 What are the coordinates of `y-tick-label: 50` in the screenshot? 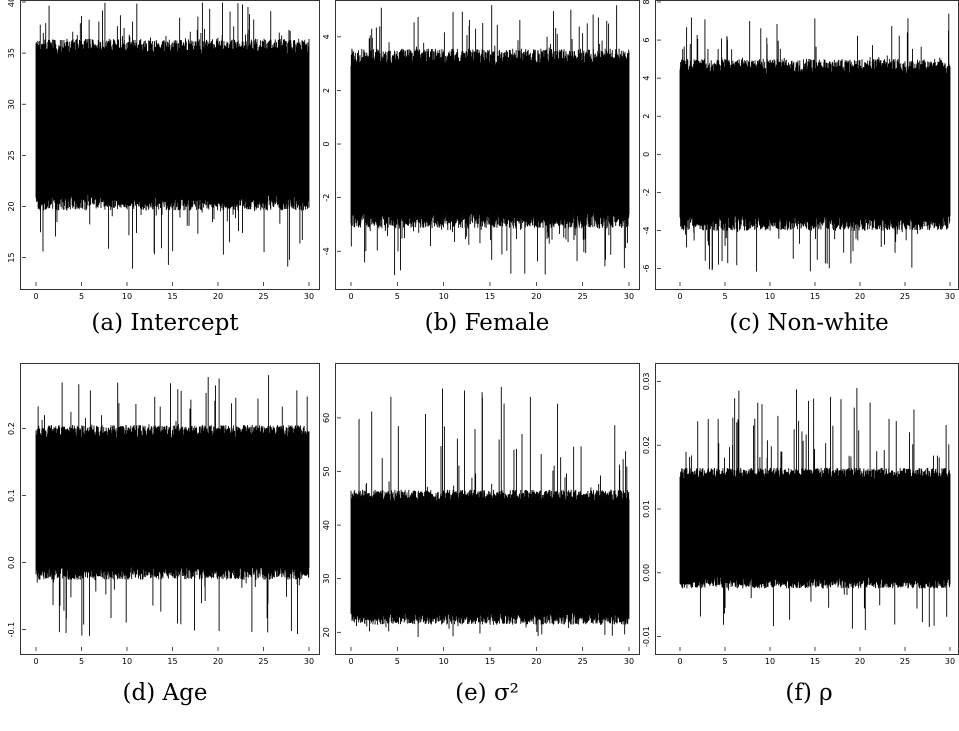 It's located at (326, 471).